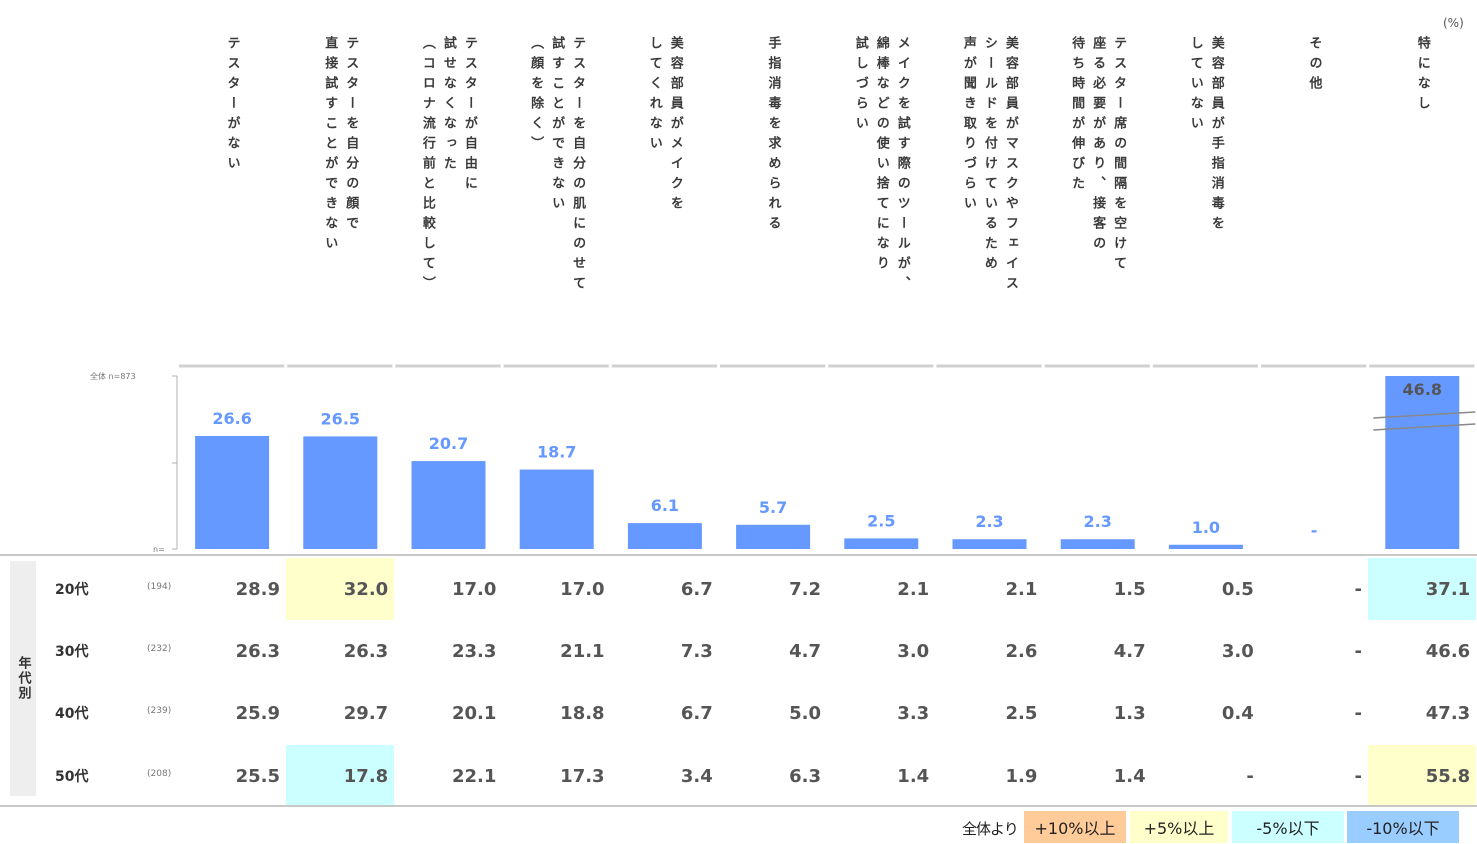 The width and height of the screenshot is (1477, 844). What do you see at coordinates (448, 186) in the screenshot?
I see `category-label: テスターが自由に 試せなくなった （コロナ流行前と比較して）` at bounding box center [448, 186].